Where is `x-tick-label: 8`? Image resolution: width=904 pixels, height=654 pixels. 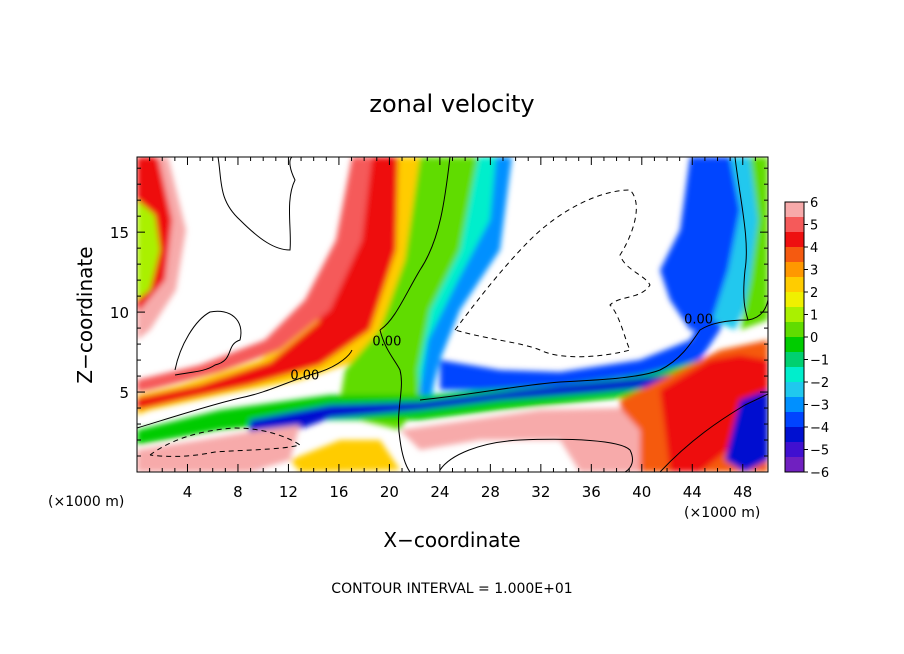
x-tick-label: 8 is located at coordinates (238, 492).